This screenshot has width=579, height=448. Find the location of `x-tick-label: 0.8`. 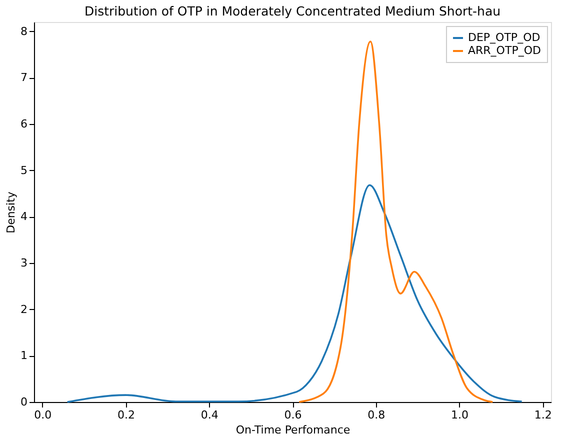

x-tick-label: 0.8 is located at coordinates (377, 415).